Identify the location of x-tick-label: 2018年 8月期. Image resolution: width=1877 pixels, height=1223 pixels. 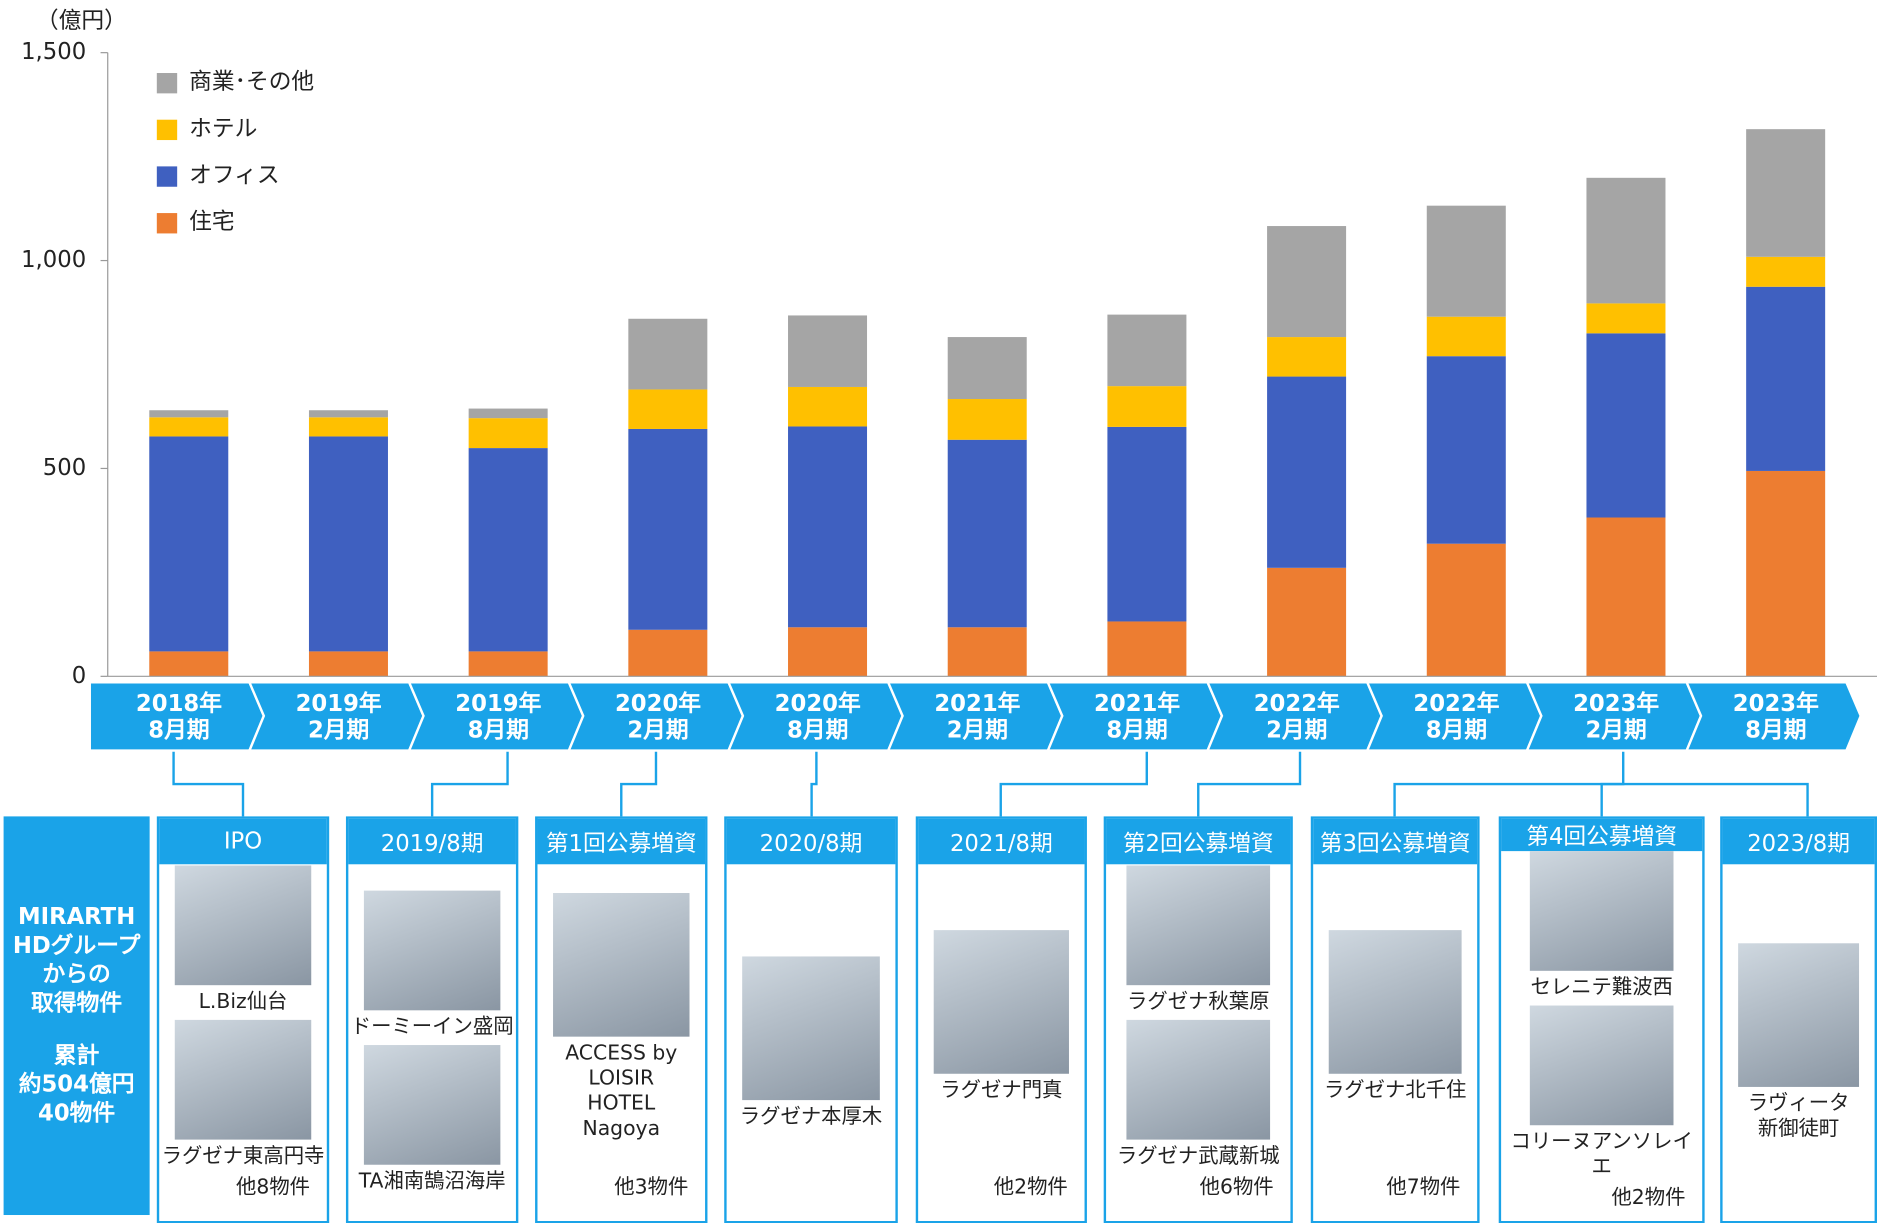
(178, 717).